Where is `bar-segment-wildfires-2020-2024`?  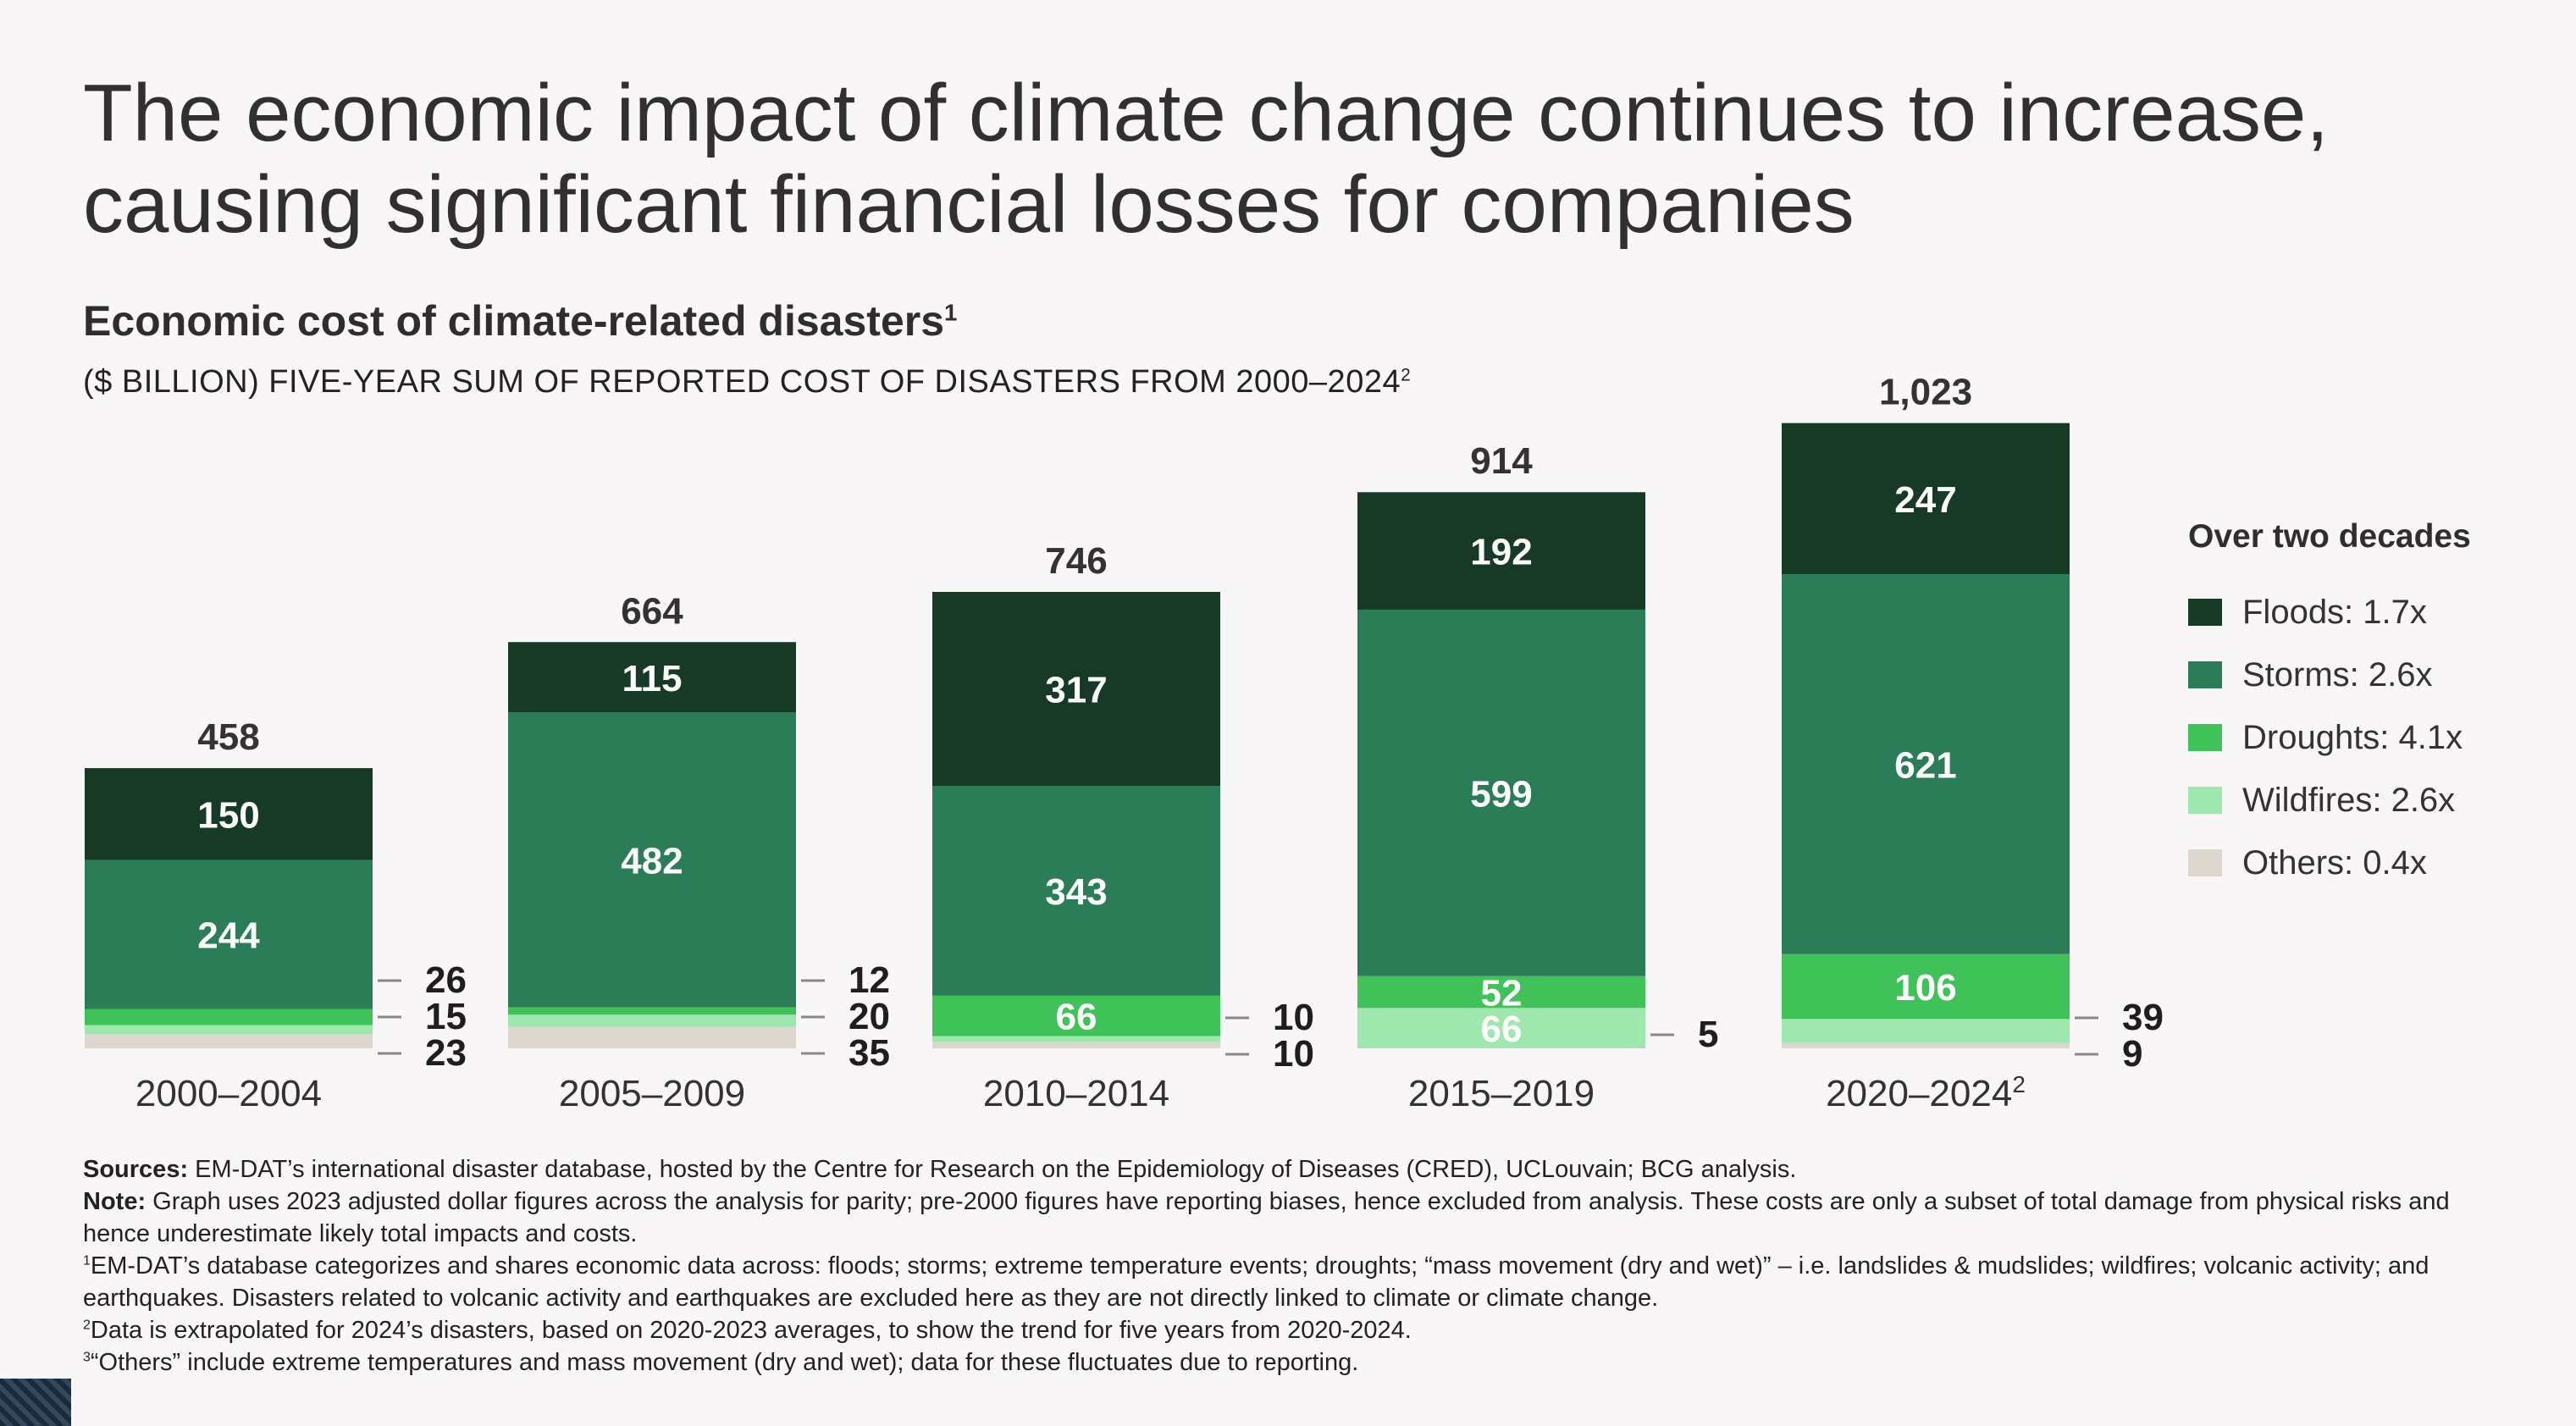 bar-segment-wildfires-2020-2024 is located at coordinates (1926, 1031).